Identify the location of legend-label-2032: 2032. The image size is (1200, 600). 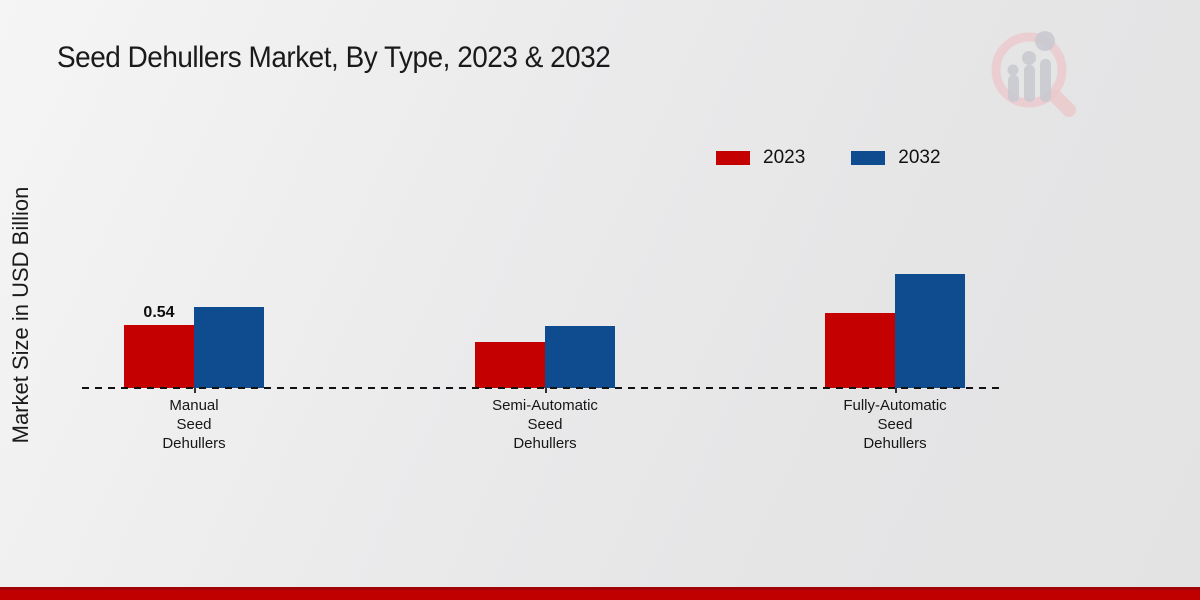
(919, 157).